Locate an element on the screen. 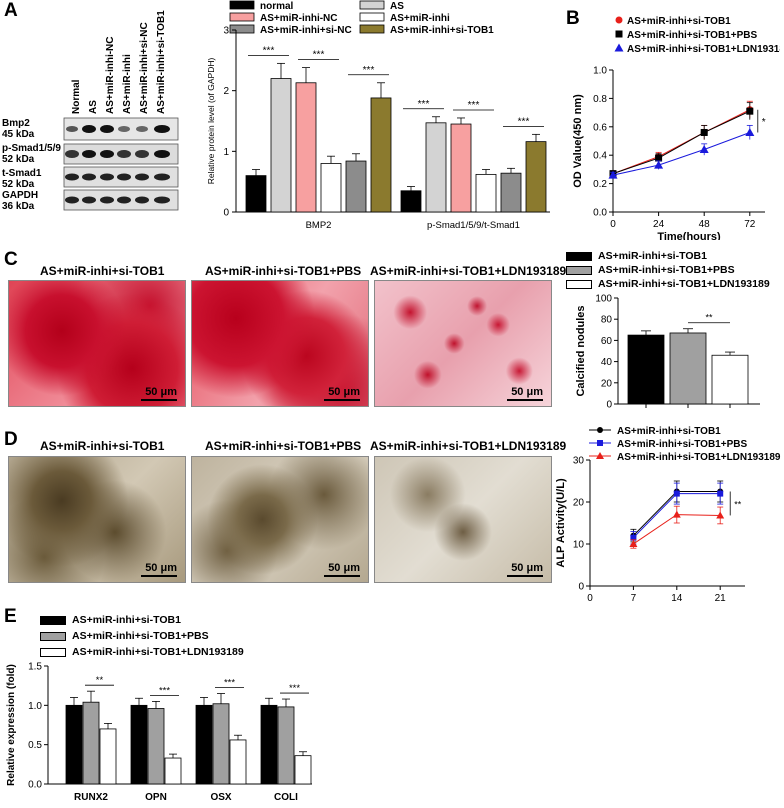 Image resolution: width=784 pixels, height=808 pixels. panel-label-e: E is located at coordinates (10, 616).